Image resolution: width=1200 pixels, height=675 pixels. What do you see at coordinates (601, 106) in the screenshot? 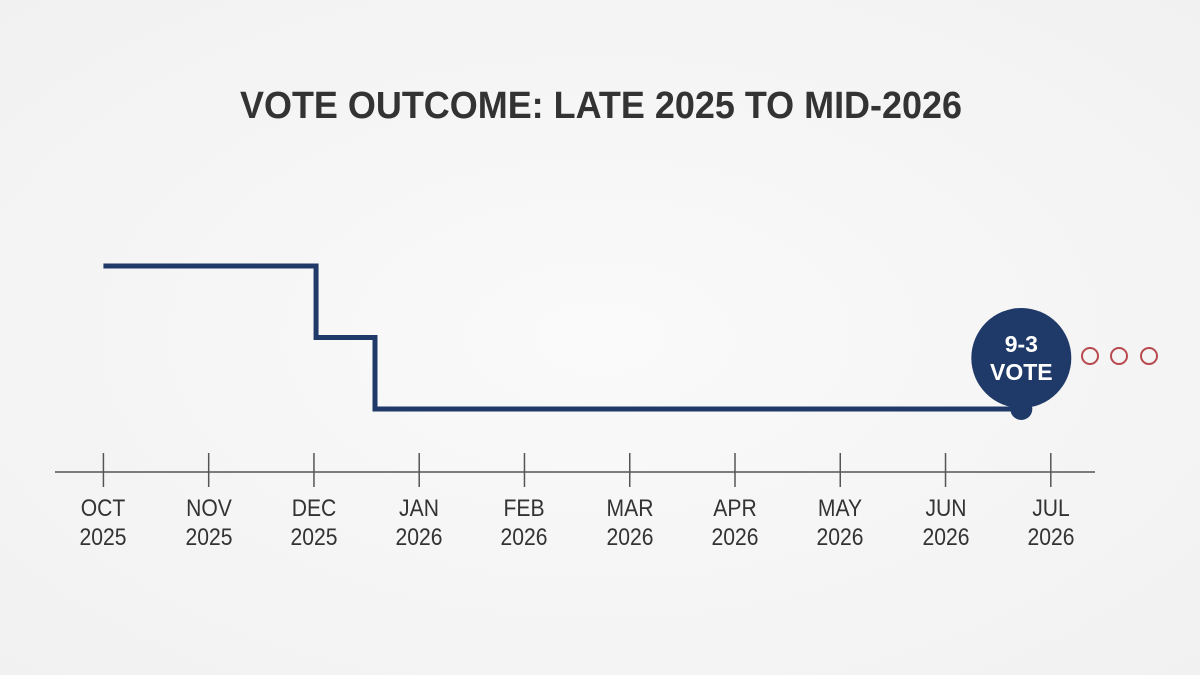
I see `chart-title: VOTE OUTCOME: LATE 2025 TO MID-2026` at bounding box center [601, 106].